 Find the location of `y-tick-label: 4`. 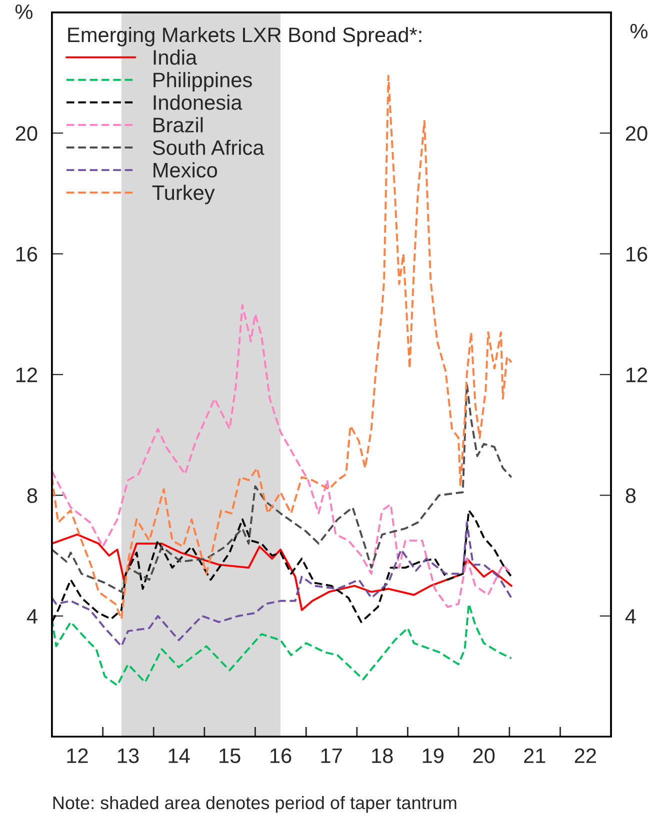

y-tick-label: 4 is located at coordinates (32, 616).